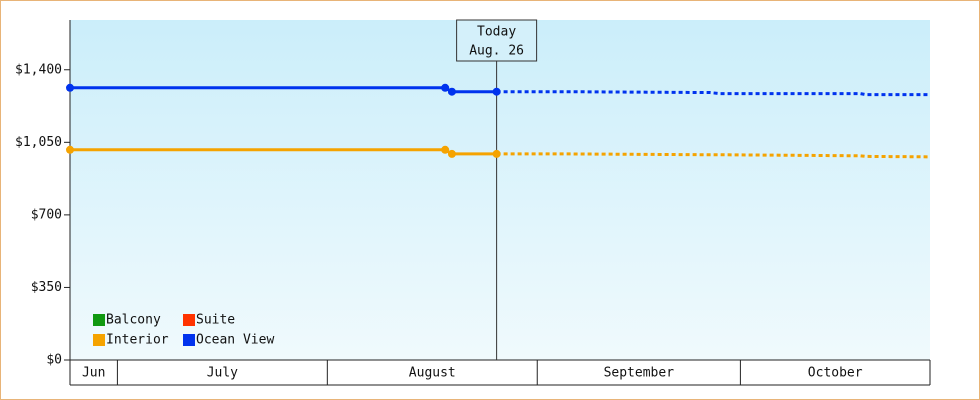 This screenshot has height=400, width=980. I want to click on y-tick-label: $0, so click(54, 360).